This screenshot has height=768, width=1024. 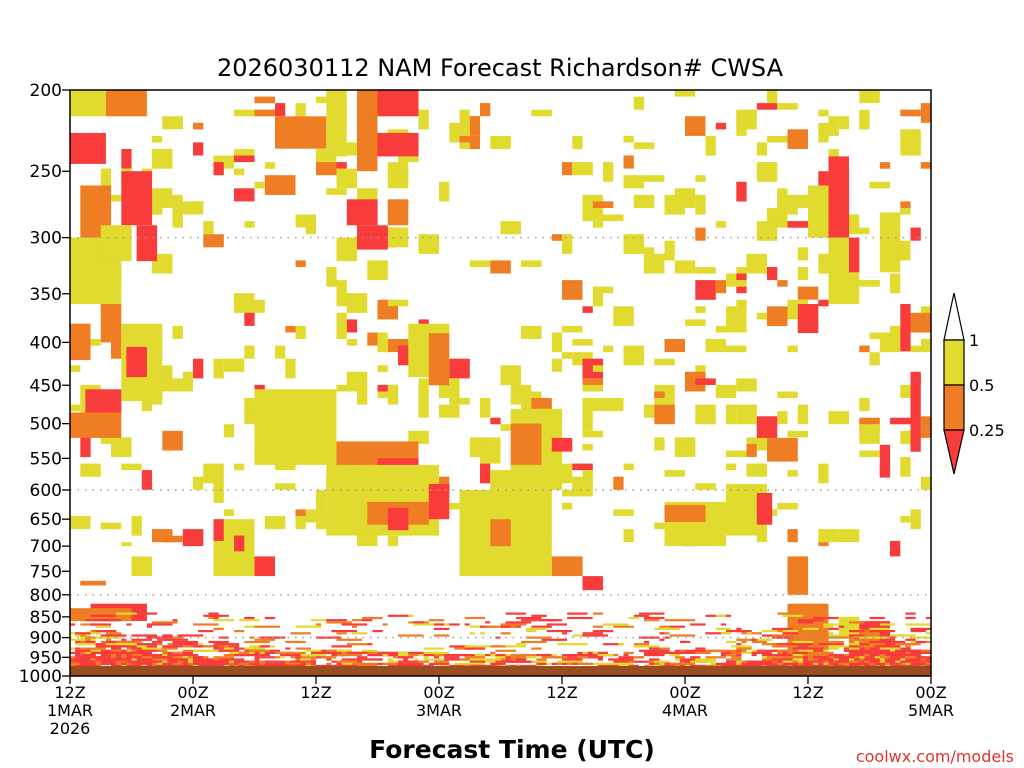 I want to click on x-tick-label: 12Z, so click(x=807, y=692).